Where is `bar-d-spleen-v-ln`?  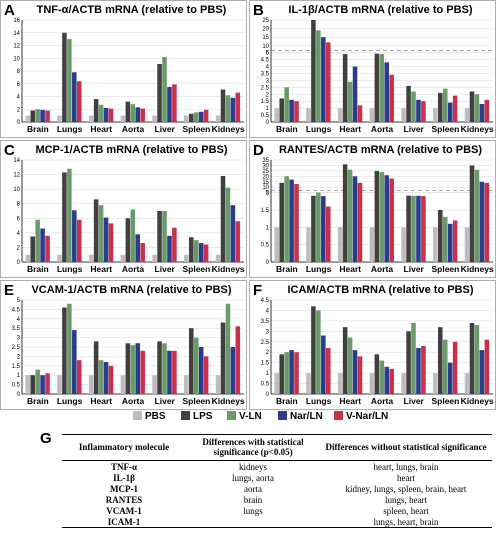 bar-d-spleen-v-ln is located at coordinates (445, 239).